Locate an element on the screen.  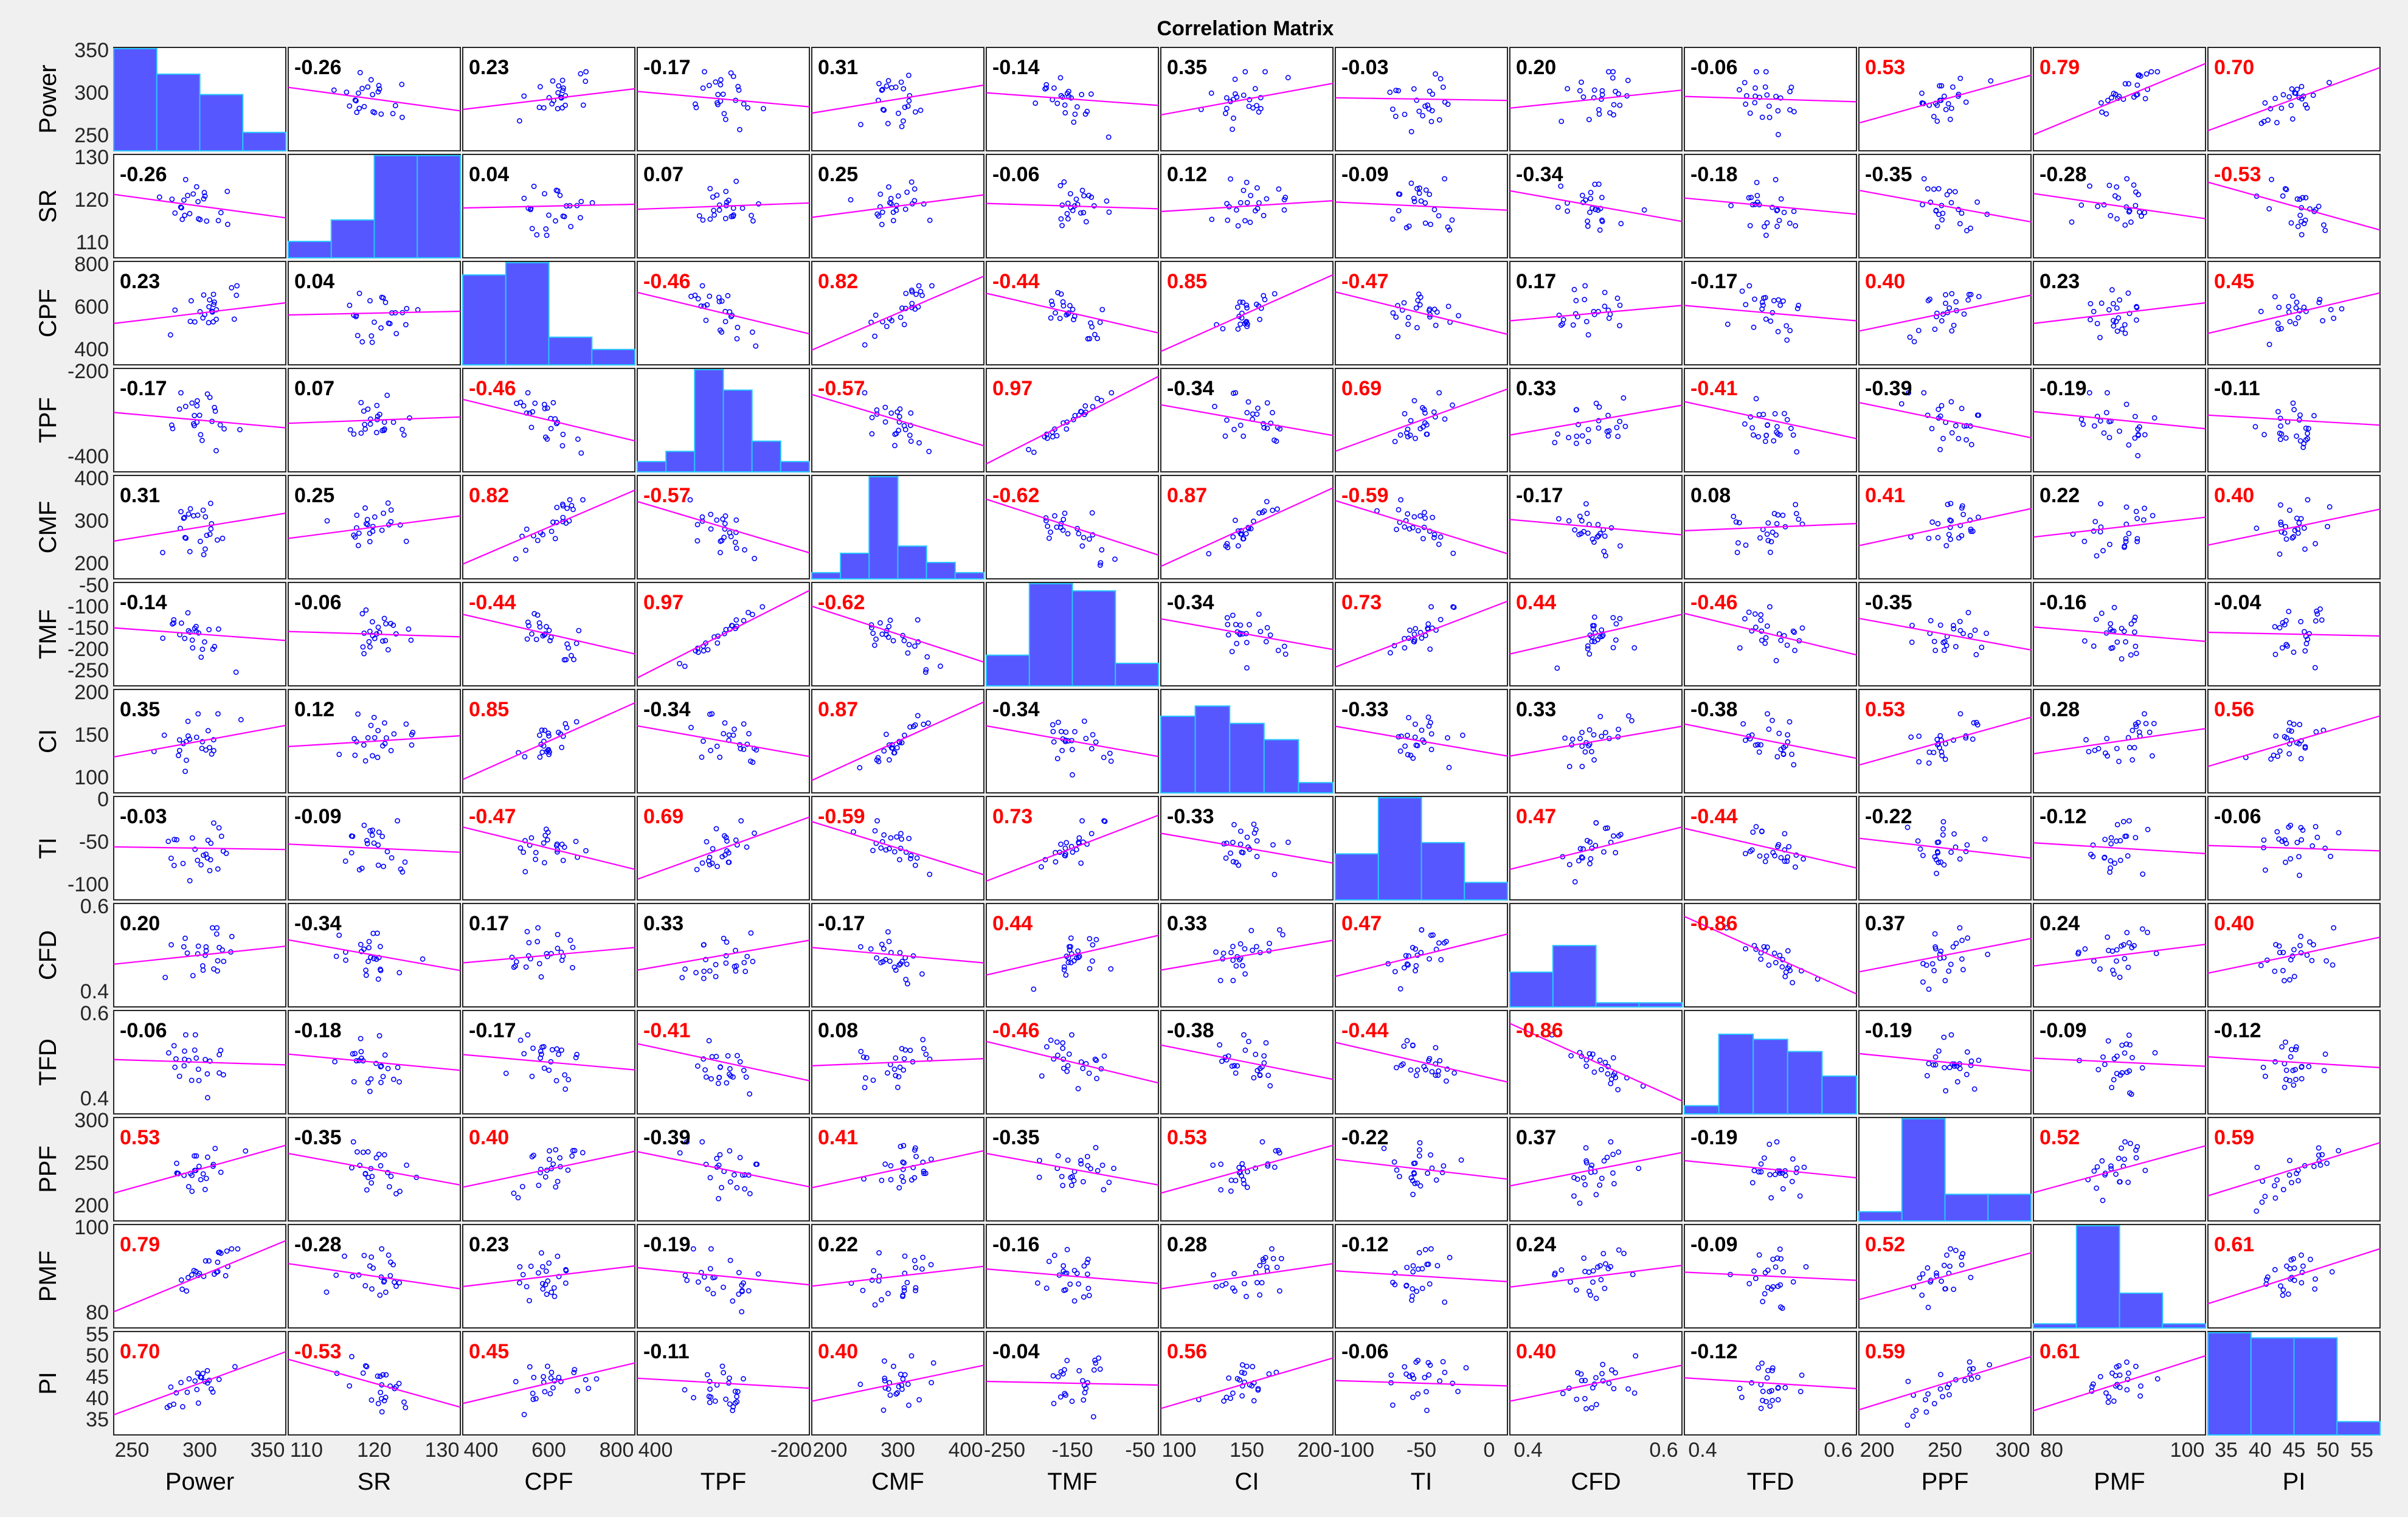
y-tick-label: 35 is located at coordinates (98, 1419).